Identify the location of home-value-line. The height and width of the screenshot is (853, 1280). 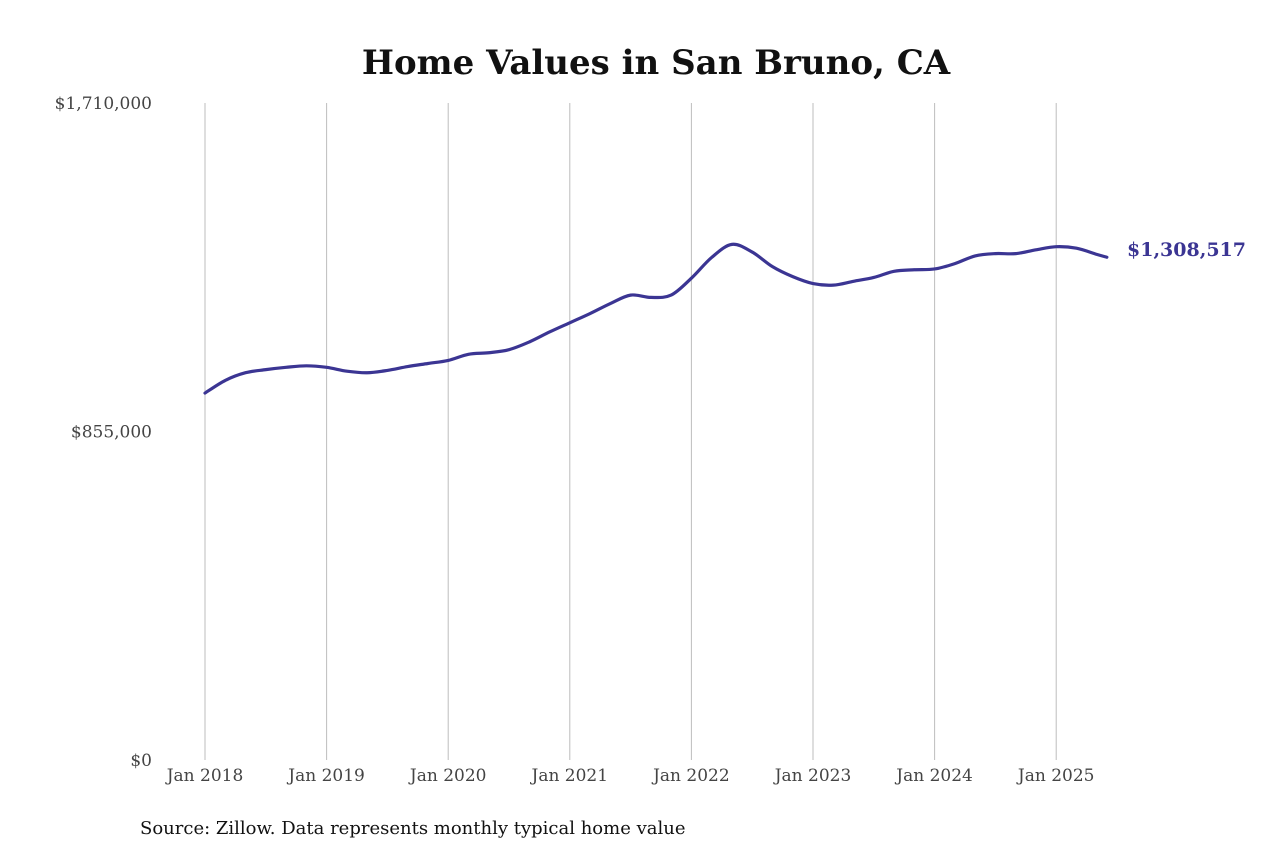
(656, 318).